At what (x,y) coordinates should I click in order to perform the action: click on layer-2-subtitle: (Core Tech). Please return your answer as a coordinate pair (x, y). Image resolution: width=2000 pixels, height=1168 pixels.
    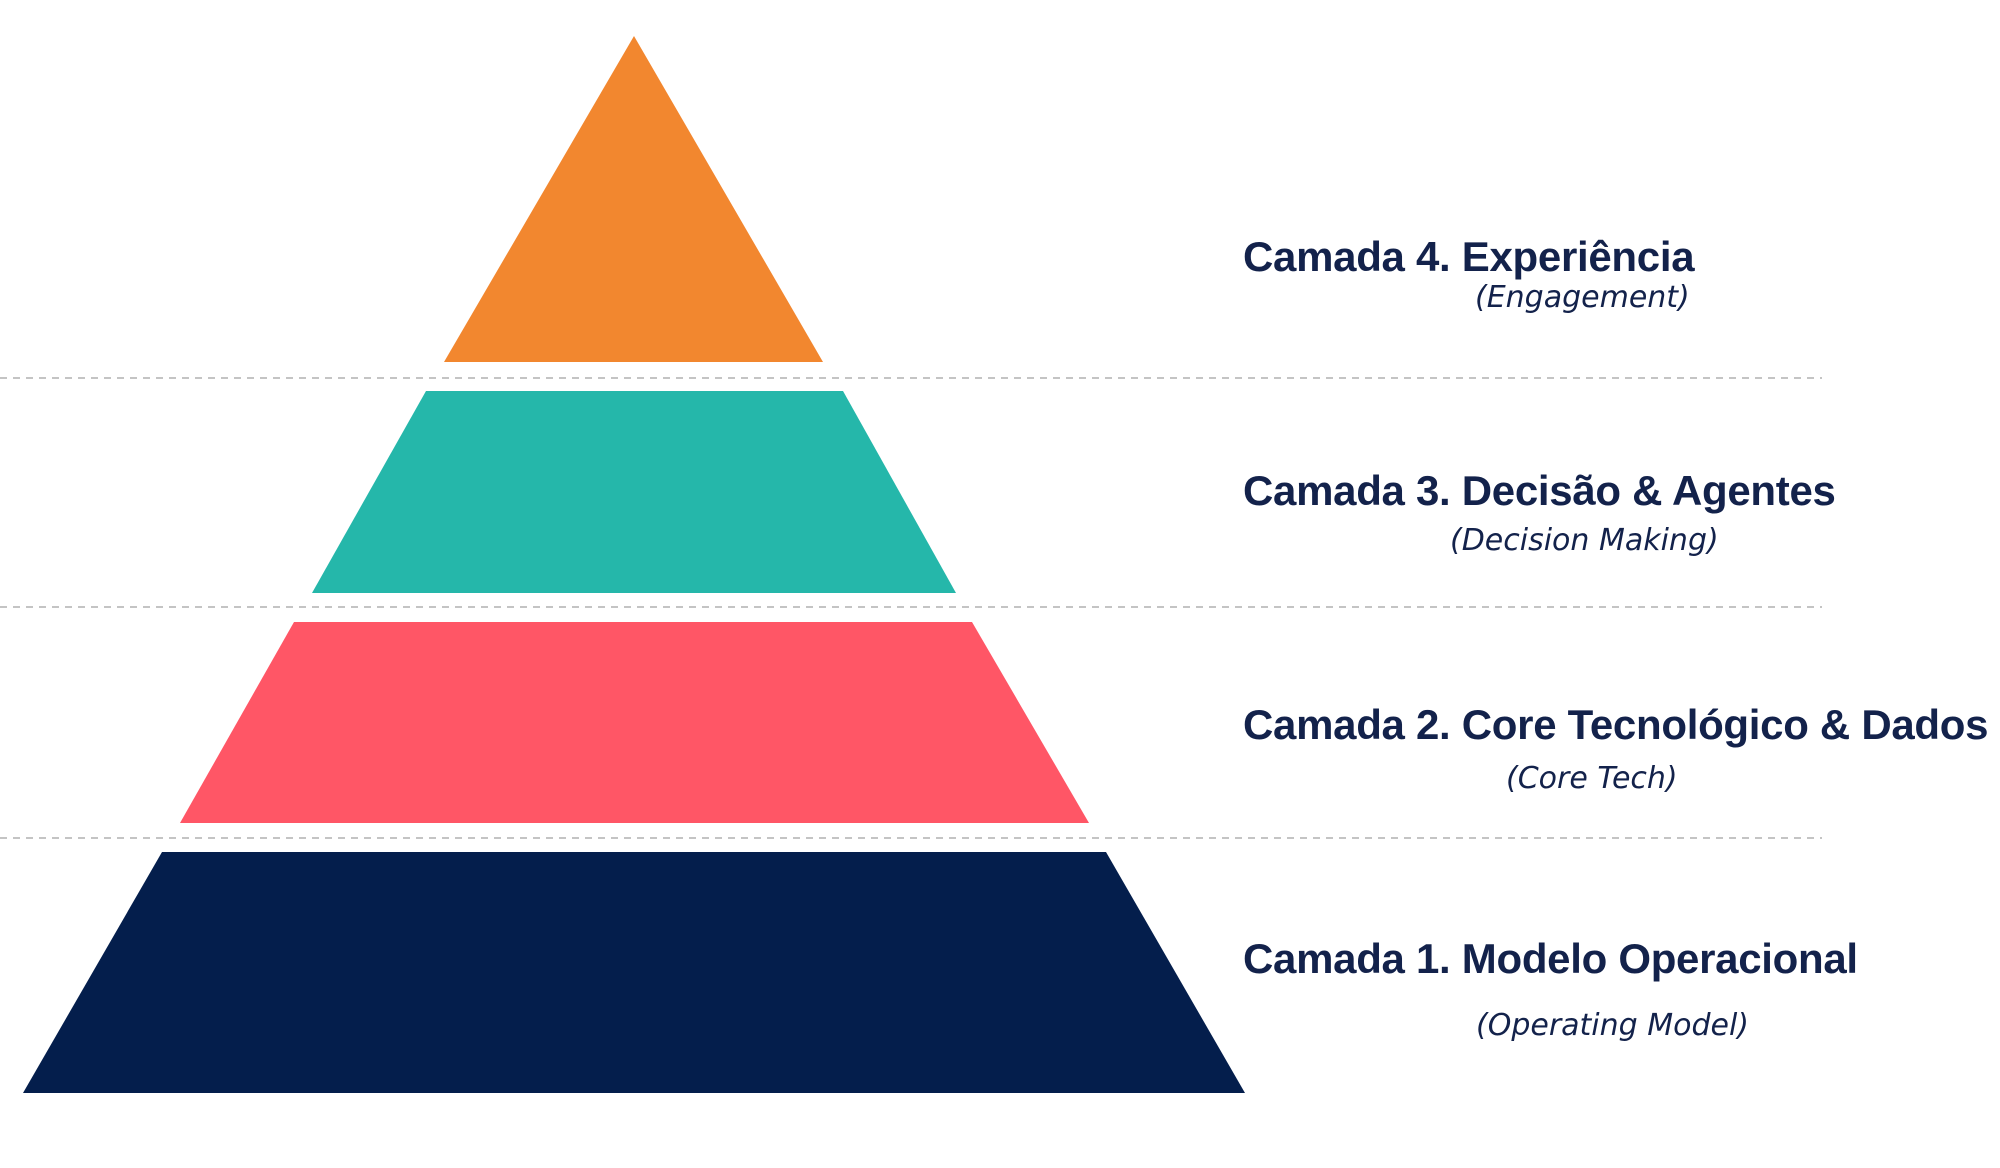
    Looking at the image, I should click on (1592, 778).